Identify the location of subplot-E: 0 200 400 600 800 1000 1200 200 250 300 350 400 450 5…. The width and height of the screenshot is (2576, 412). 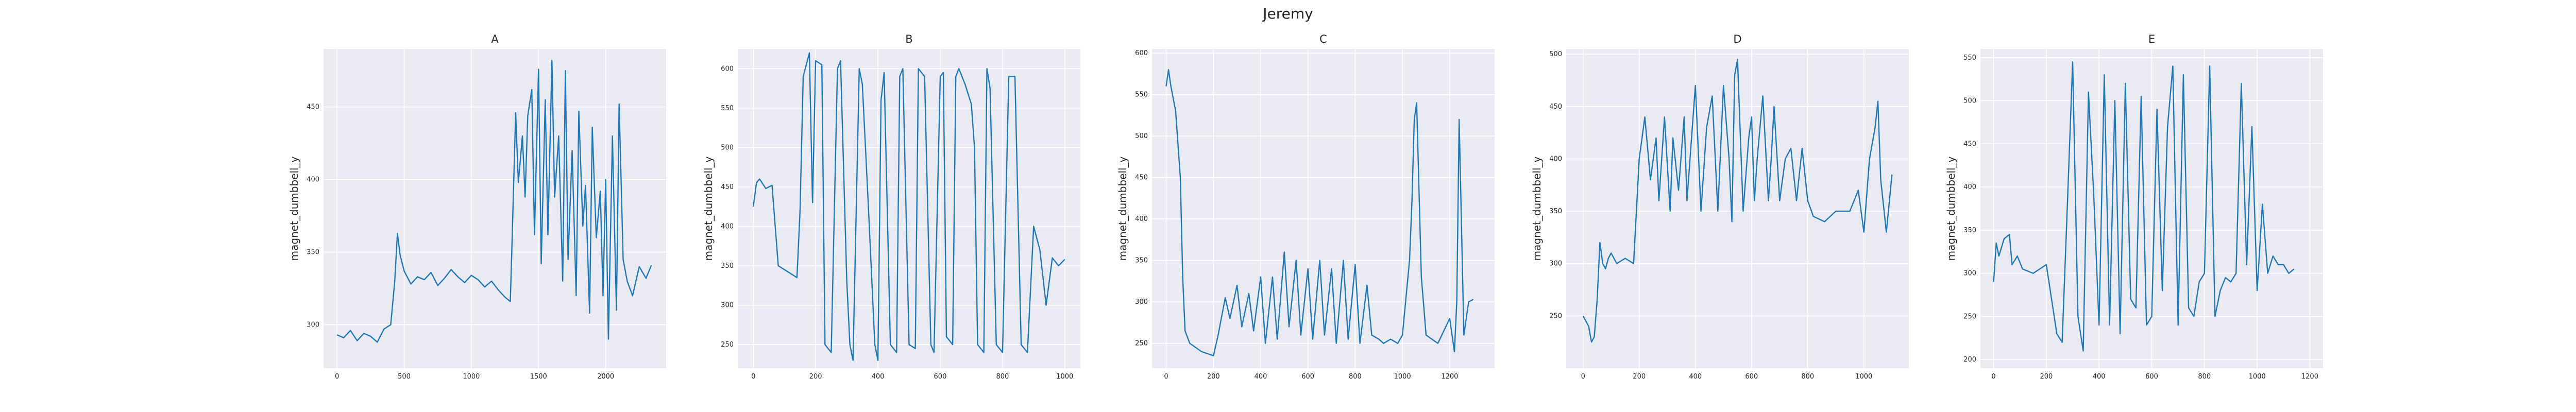
(2134, 207).